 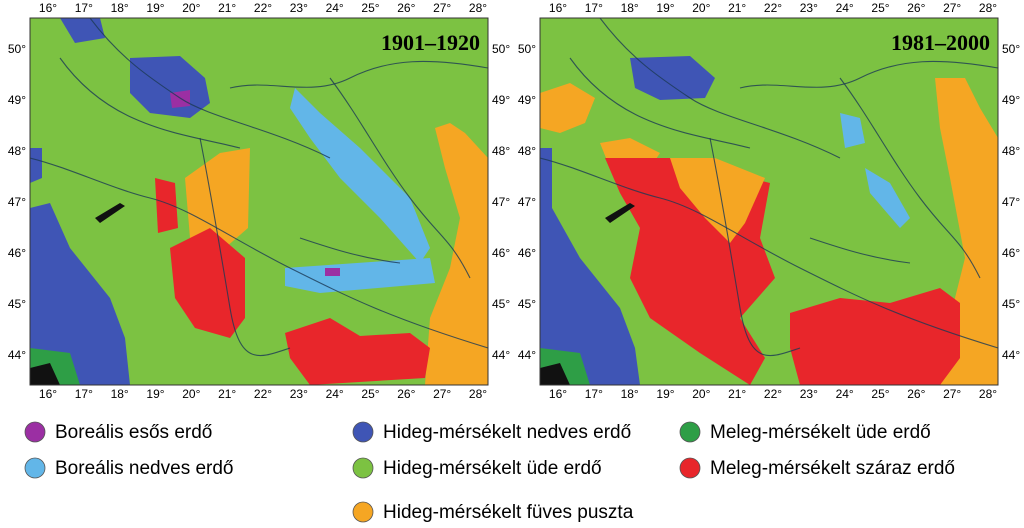 What do you see at coordinates (508, 512) in the screenshot?
I see `legend-label: Hideg-mérsékelt füves puszta` at bounding box center [508, 512].